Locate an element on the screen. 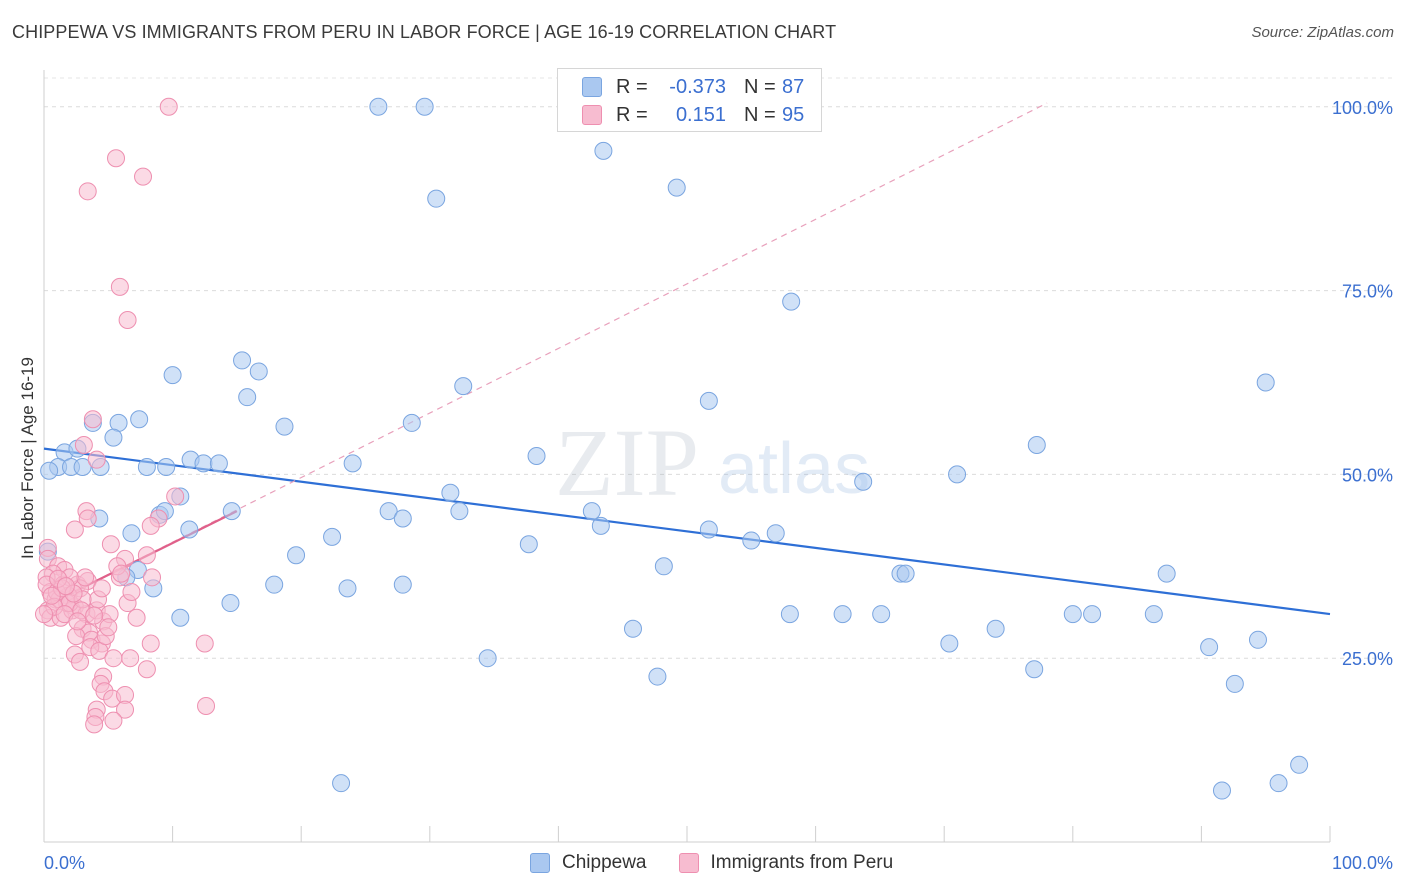 The width and height of the screenshot is (1406, 892). series-legend-chippewa: Chippewa is located at coordinates (588, 863).